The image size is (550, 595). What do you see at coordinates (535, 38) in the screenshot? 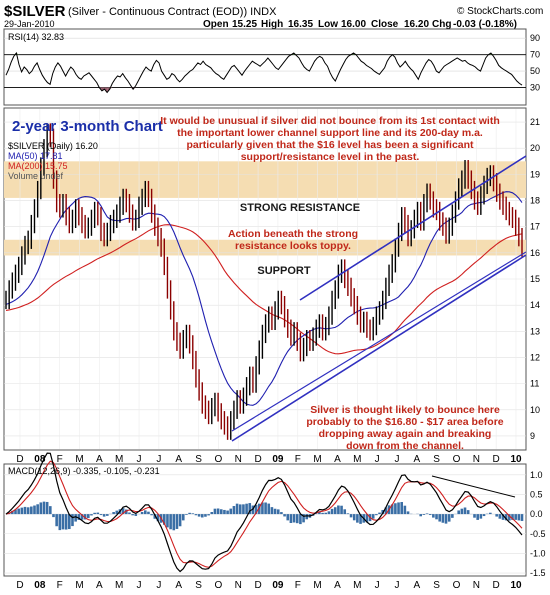
I see `rsi-tick-label: 90` at bounding box center [535, 38].